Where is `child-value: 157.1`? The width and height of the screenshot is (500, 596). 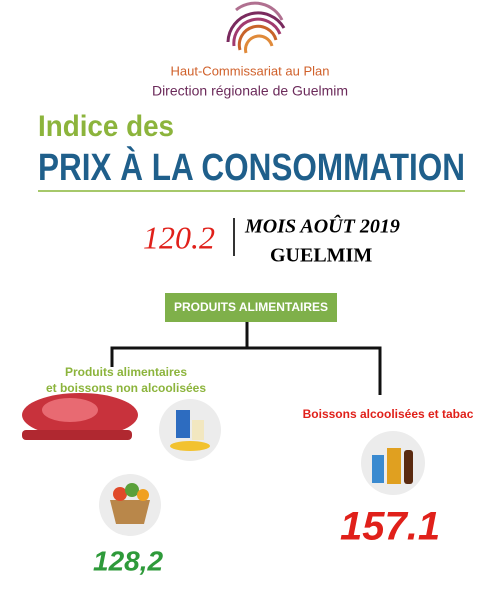 child-value: 157.1 is located at coordinates (390, 527).